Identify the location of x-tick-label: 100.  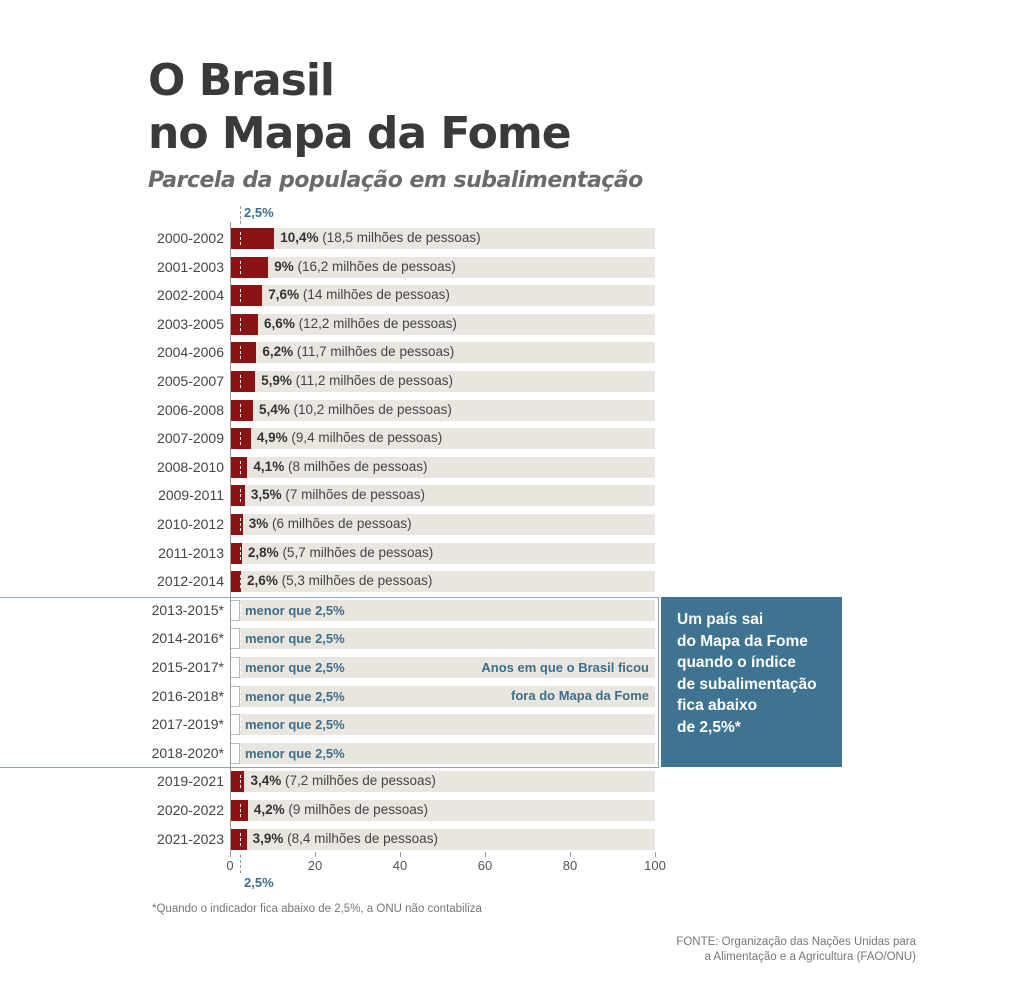
(655, 865).